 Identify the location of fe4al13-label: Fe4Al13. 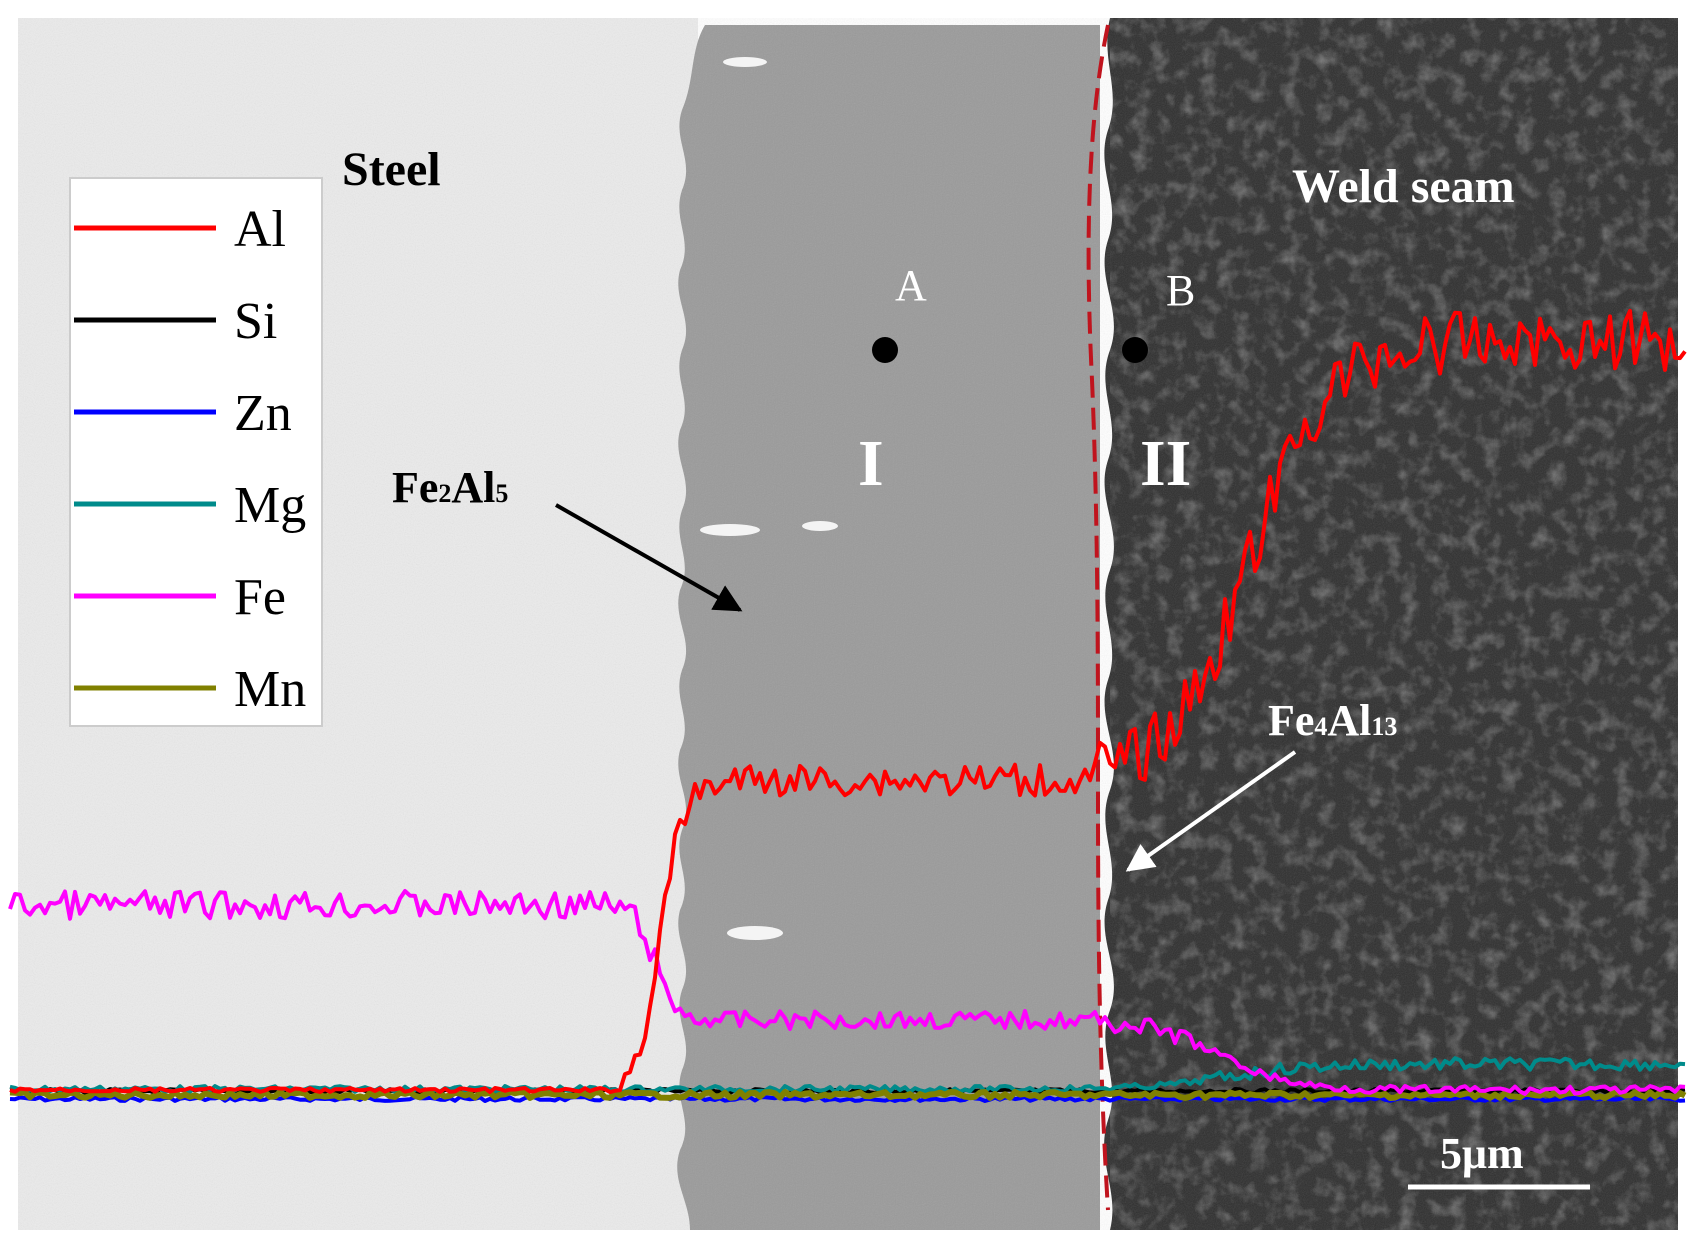
(1332, 720).